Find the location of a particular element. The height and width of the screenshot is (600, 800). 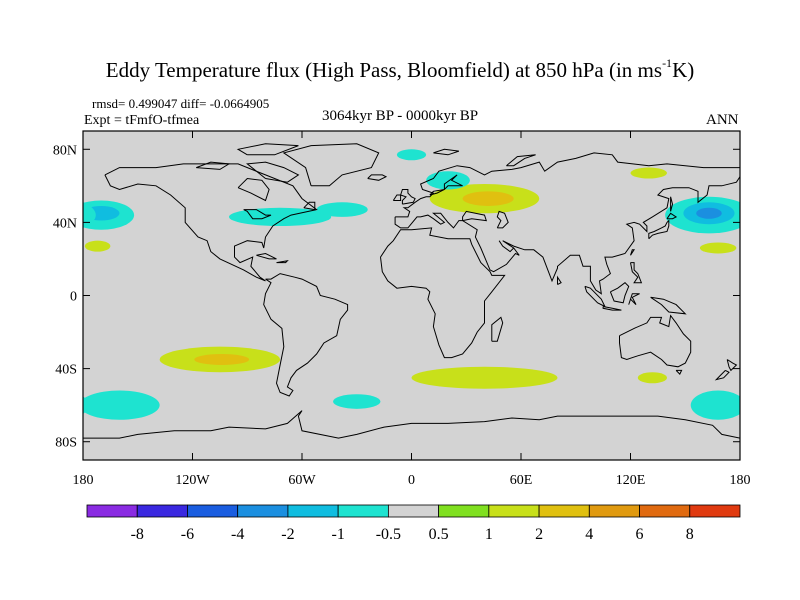

coastline-north-america is located at coordinates (211, 222).